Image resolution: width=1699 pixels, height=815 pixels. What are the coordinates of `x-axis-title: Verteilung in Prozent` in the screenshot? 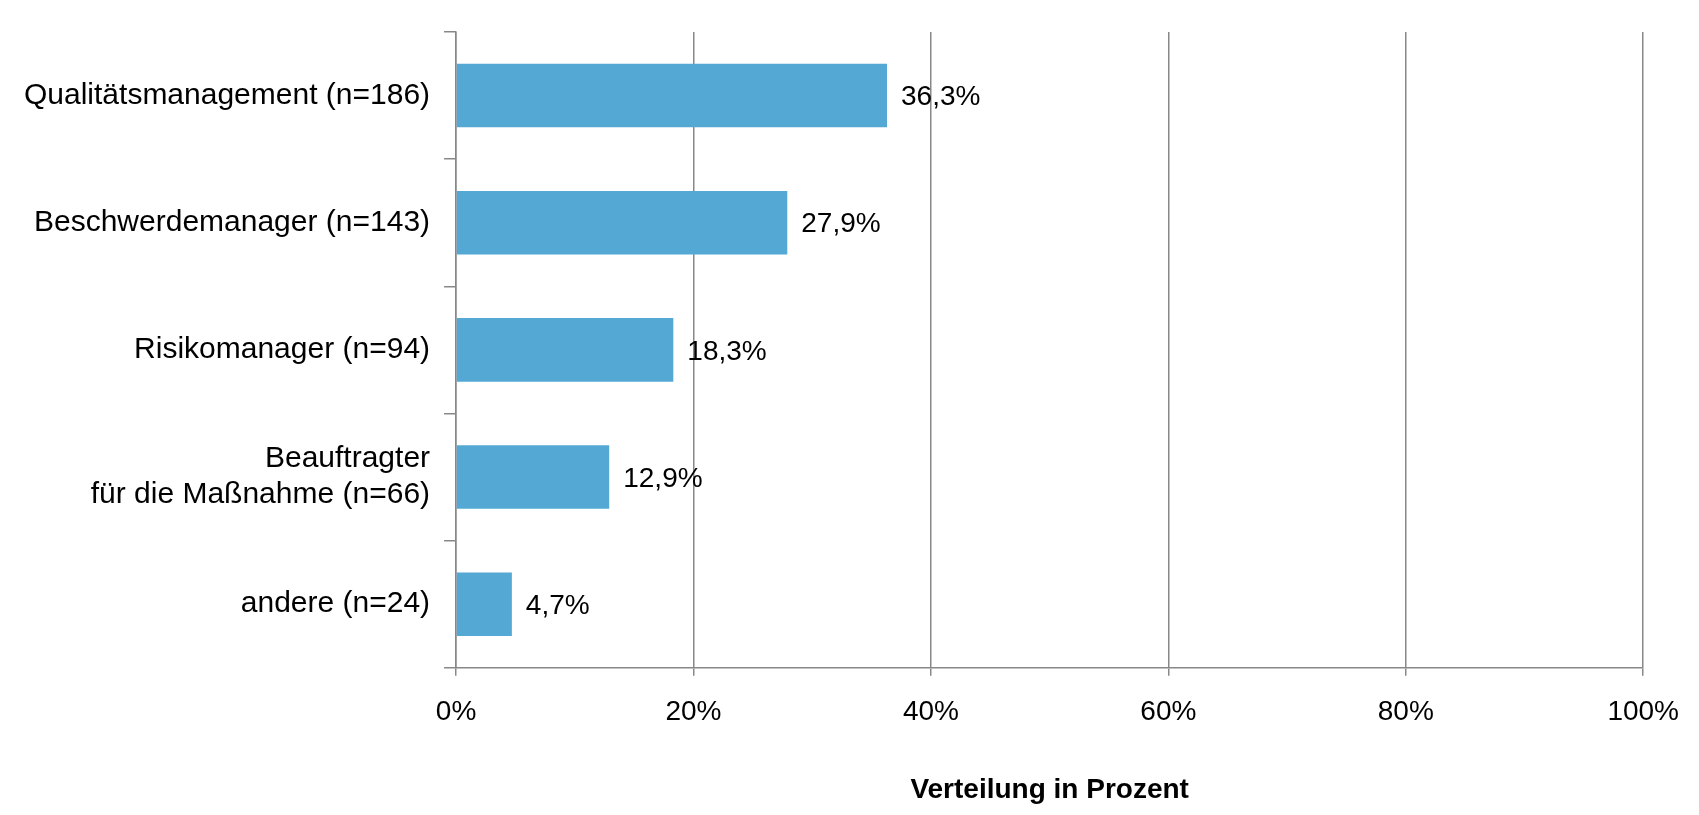 It's located at (1049, 788).